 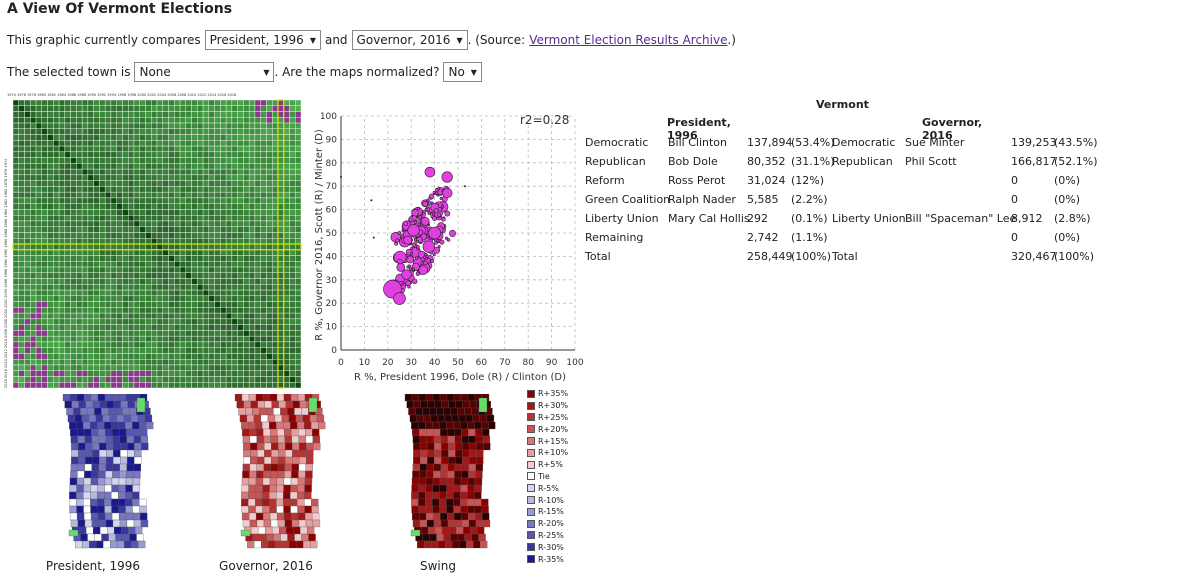 What do you see at coordinates (436, 242) in the screenshot?
I see `scatter-point` at bounding box center [436, 242].